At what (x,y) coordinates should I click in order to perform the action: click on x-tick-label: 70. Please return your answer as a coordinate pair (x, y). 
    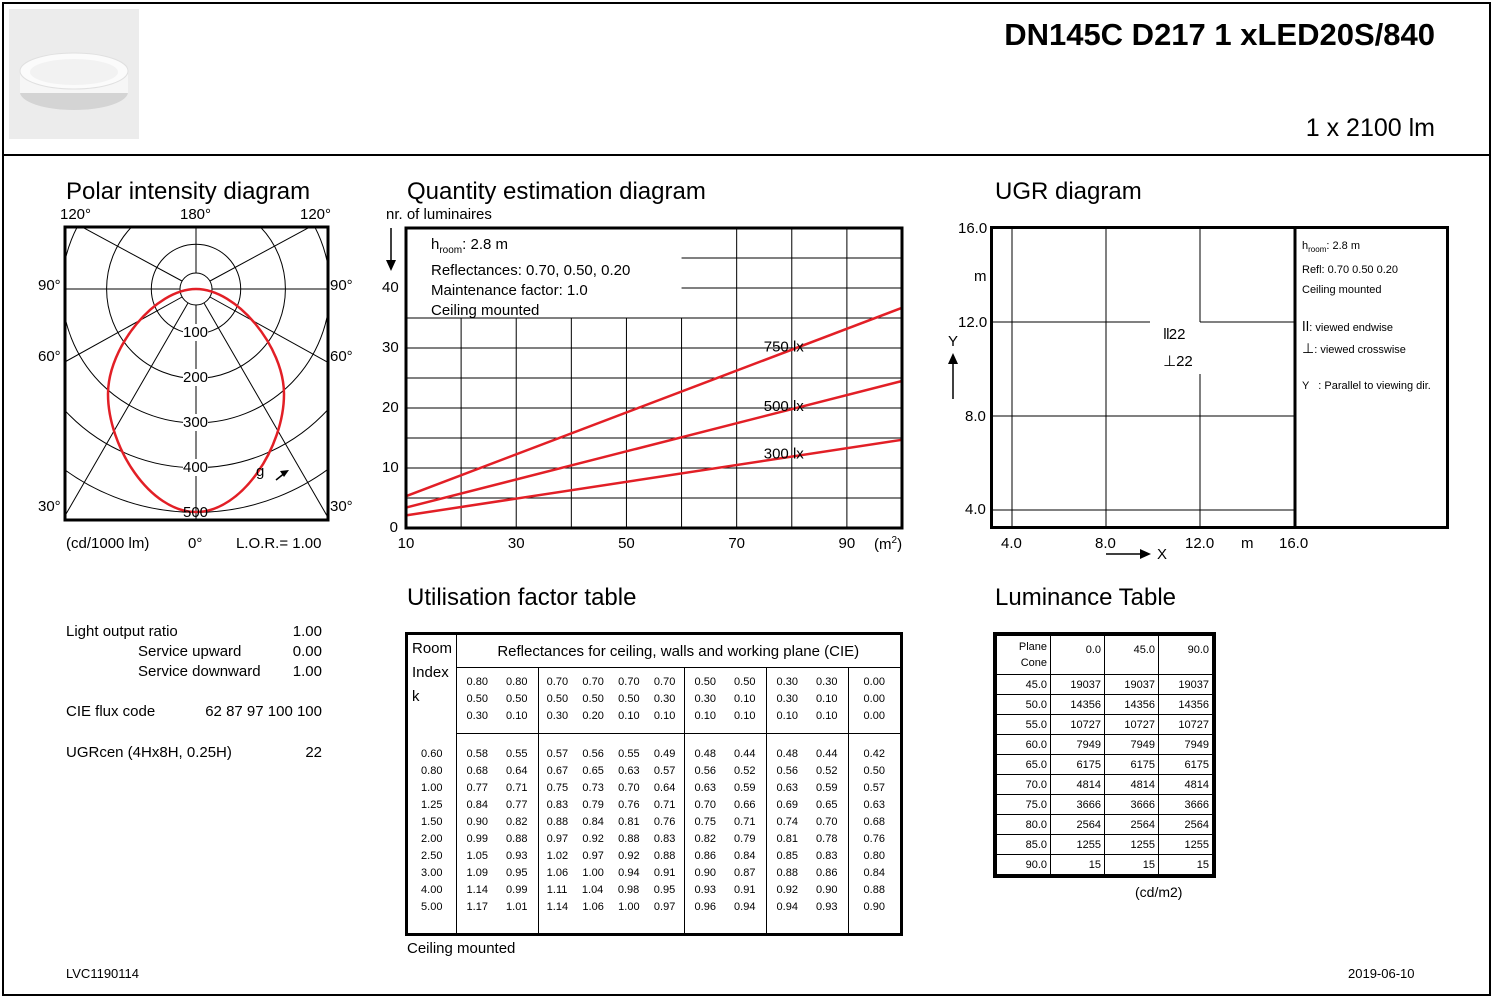
    Looking at the image, I should click on (736, 543).